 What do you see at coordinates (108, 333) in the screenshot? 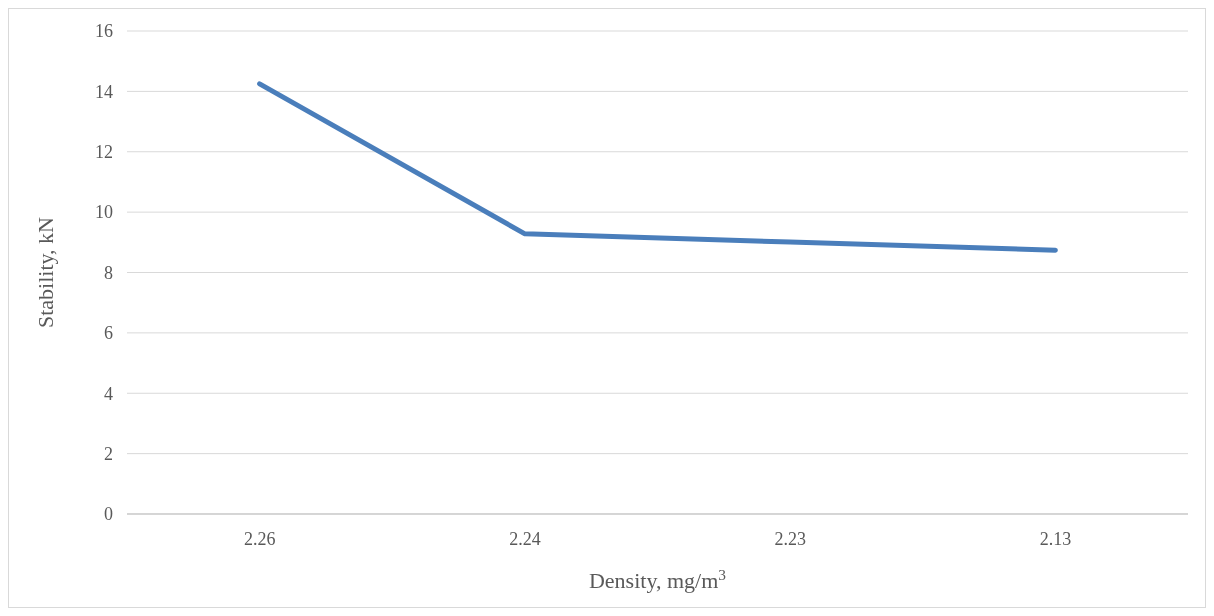
I see `y-tick-label: 6` at bounding box center [108, 333].